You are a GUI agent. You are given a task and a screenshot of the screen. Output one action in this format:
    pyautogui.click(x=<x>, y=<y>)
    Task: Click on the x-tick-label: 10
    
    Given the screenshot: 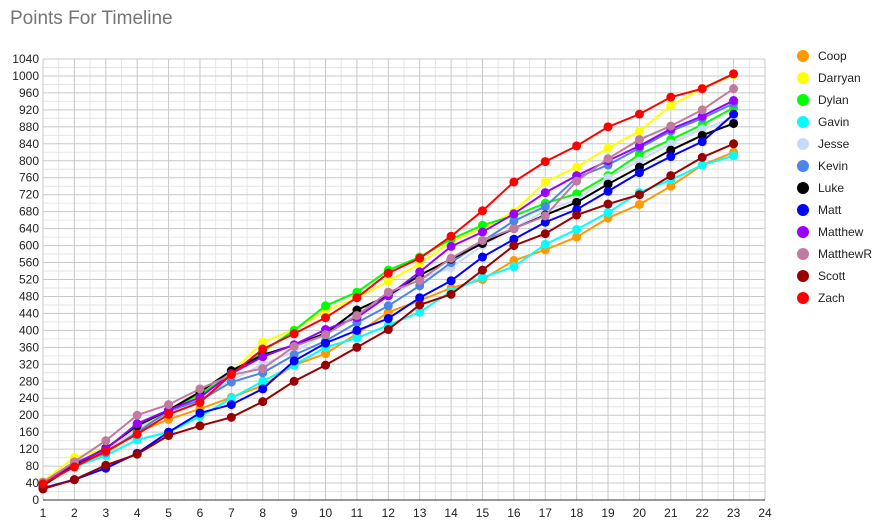 What is the action you would take?
    pyautogui.click(x=326, y=513)
    